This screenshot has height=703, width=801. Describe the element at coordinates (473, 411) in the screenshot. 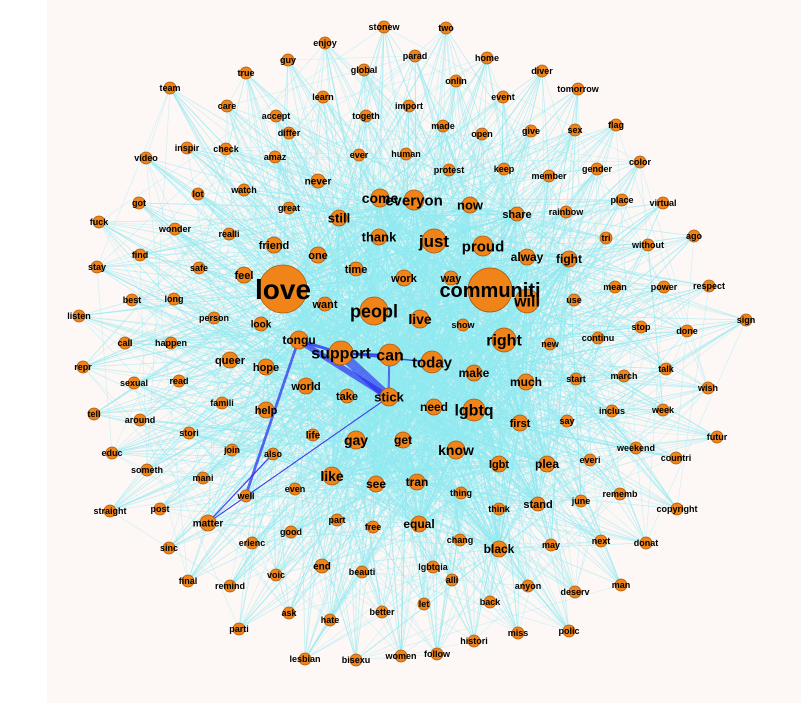

I see `node-label: lgbtq` at that location.